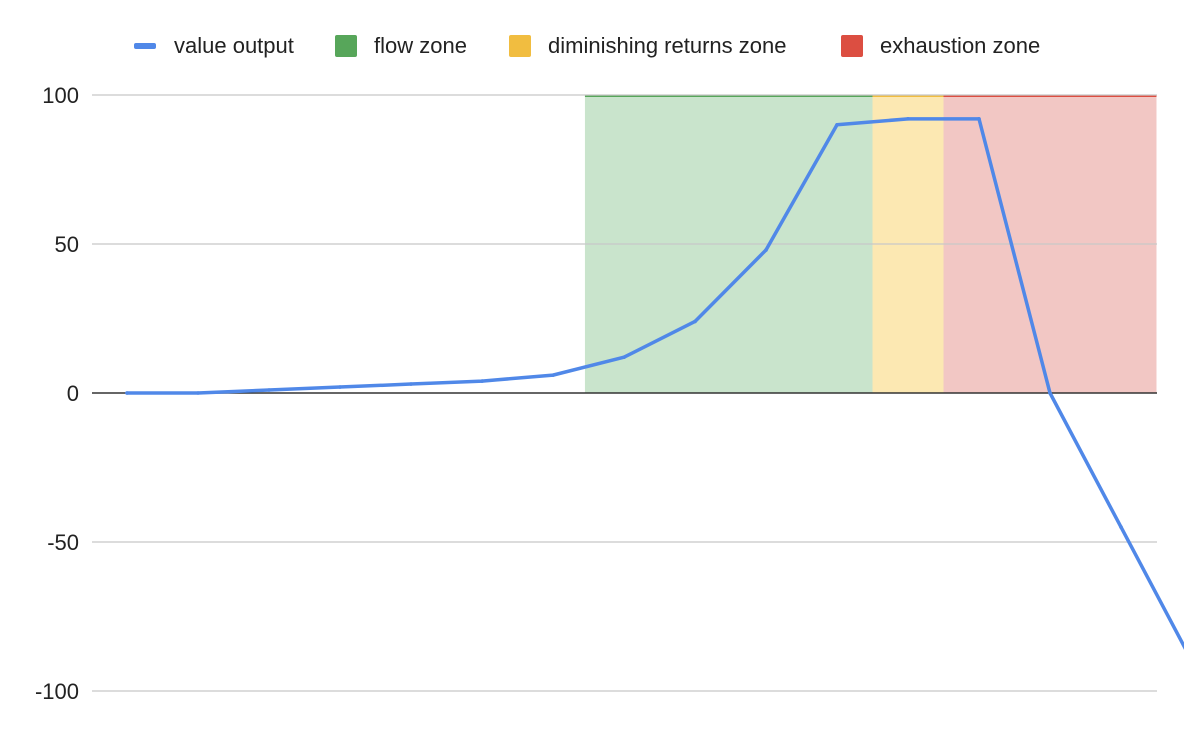  I want to click on legend-item-flow-zone: flow zone, so click(401, 46).